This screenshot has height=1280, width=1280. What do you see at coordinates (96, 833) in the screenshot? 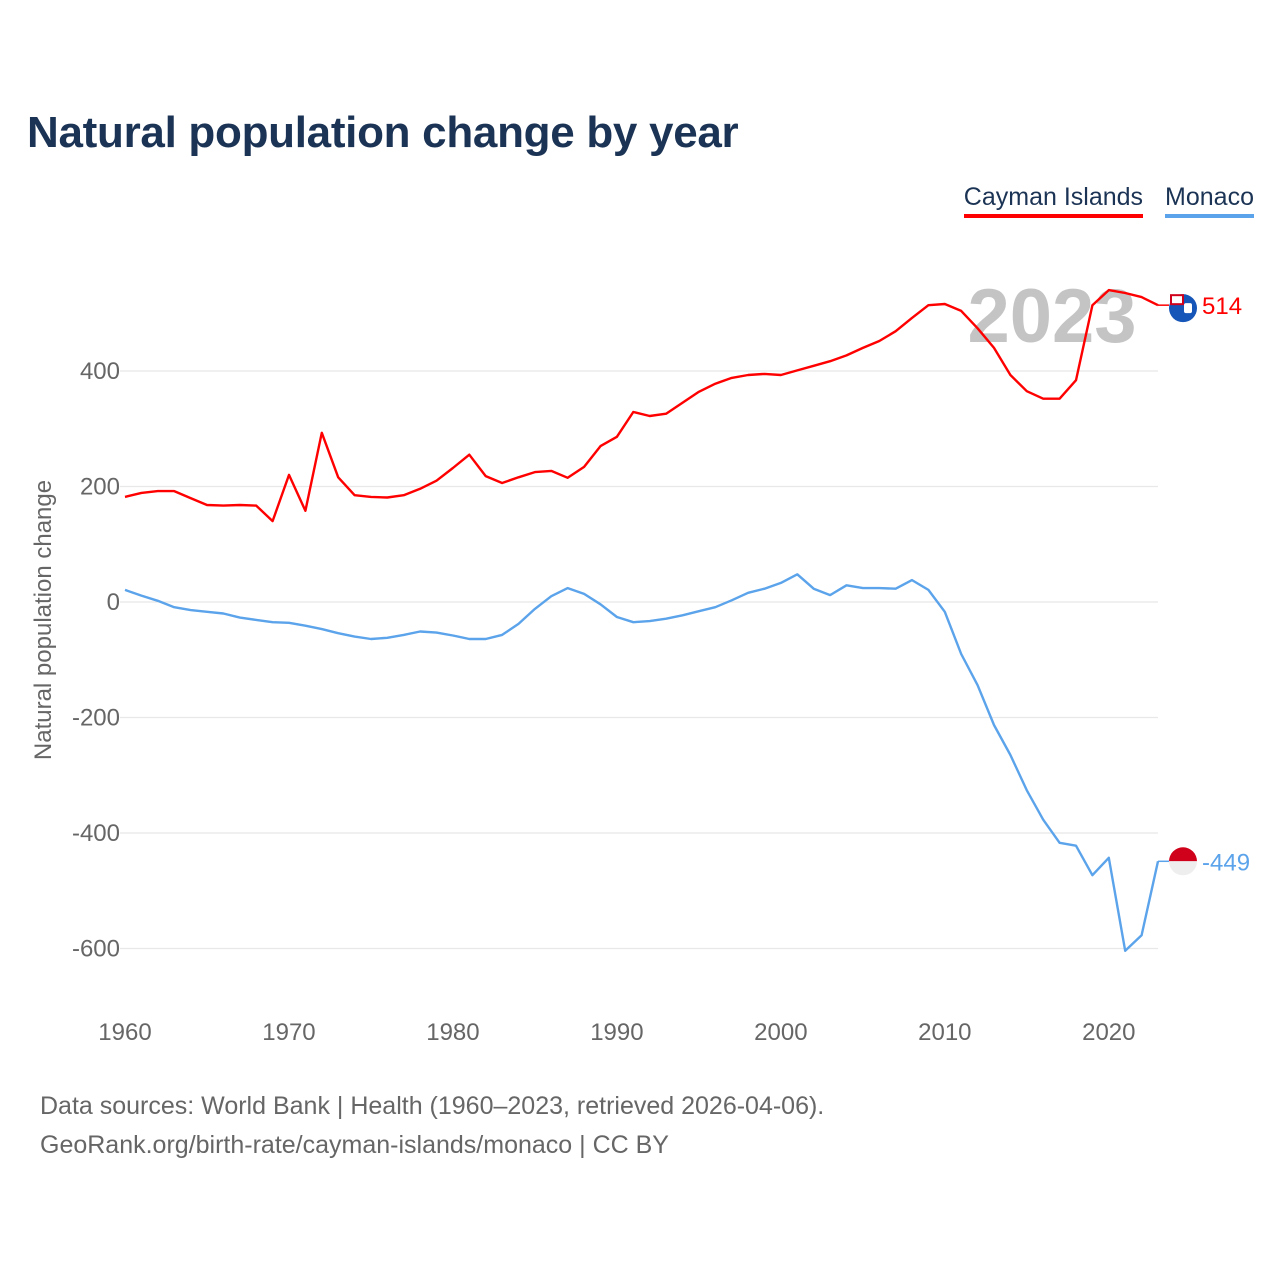
I see `y-tick-label: -400` at bounding box center [96, 833].